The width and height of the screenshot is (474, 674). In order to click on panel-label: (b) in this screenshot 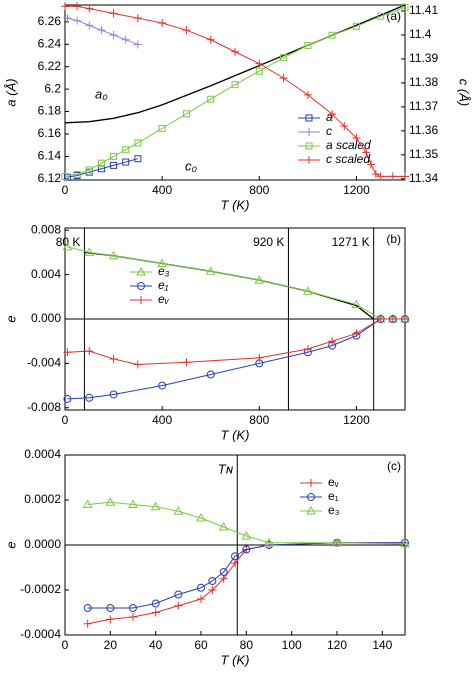, I will do `click(393, 239)`.